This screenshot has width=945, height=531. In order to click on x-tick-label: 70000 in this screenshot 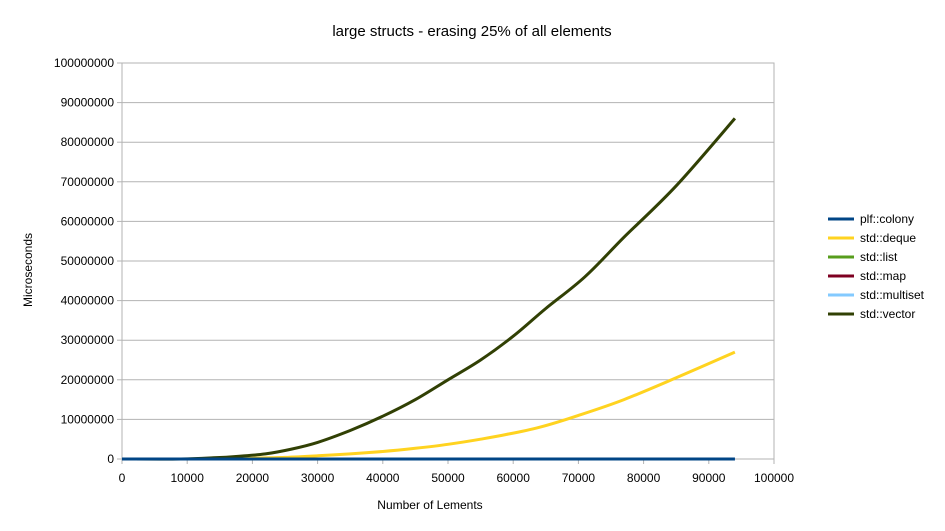, I will do `click(579, 478)`.